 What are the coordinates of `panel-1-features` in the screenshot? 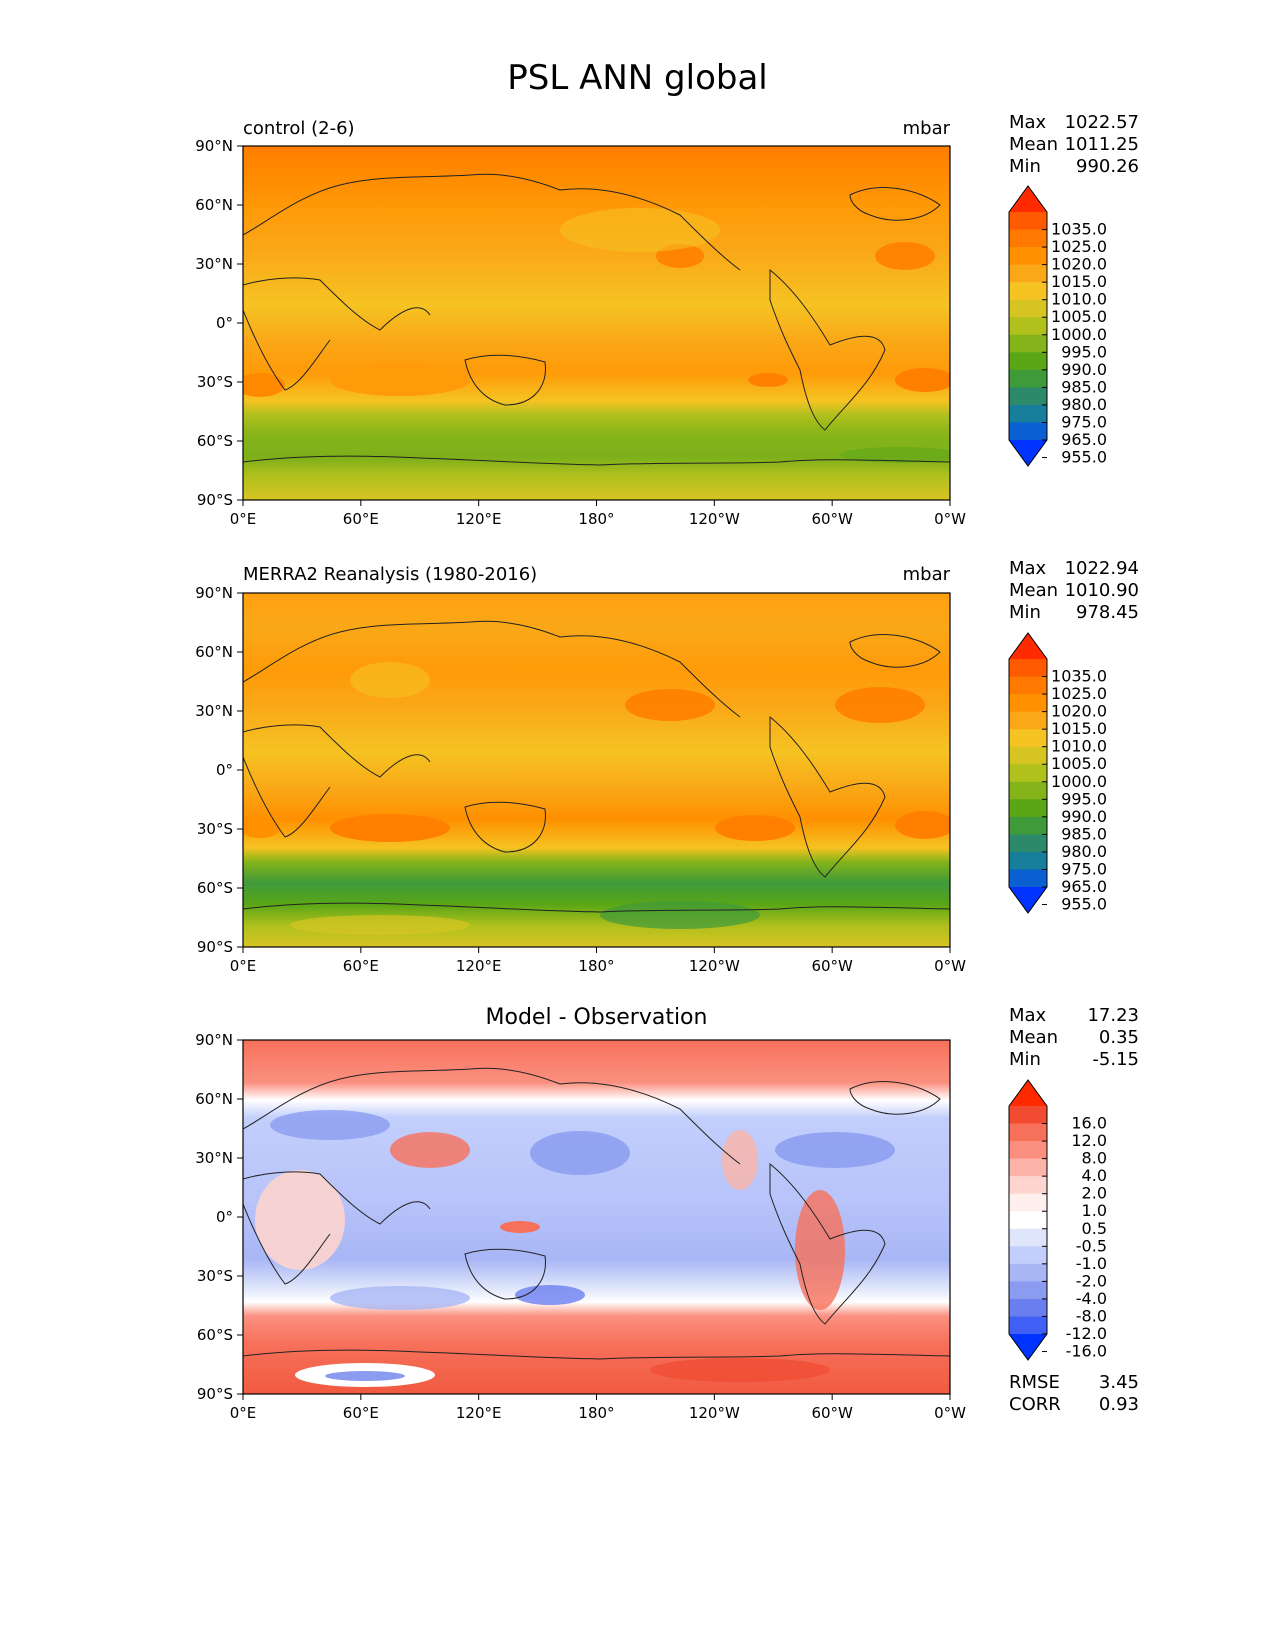 It's located at (596, 335).